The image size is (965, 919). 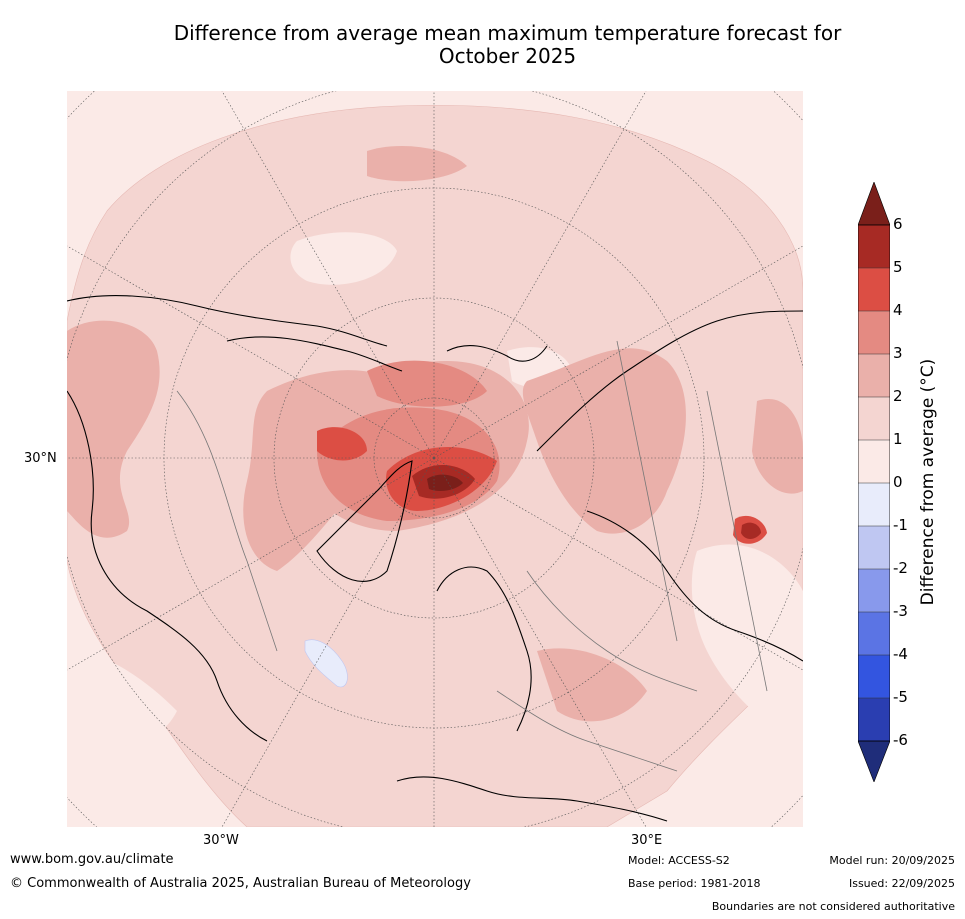 What do you see at coordinates (777, 446) in the screenshot?
I see `anomaly-2-to-3-east-asia` at bounding box center [777, 446].